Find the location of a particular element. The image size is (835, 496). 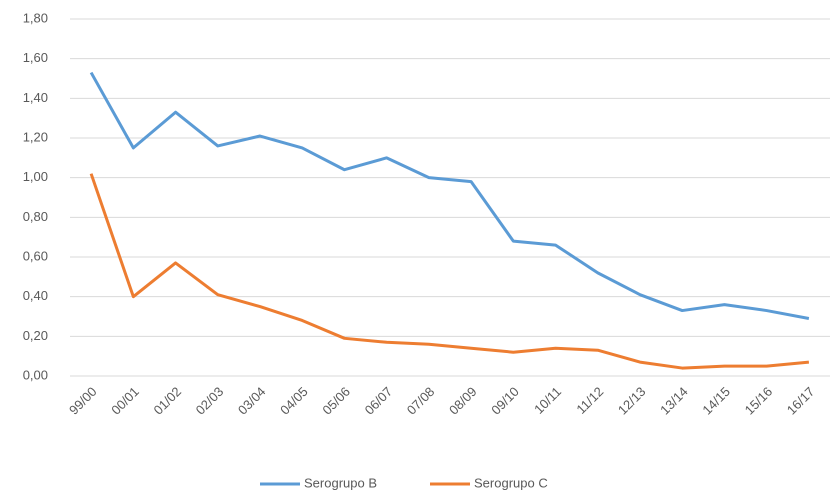

y-tick-label: 0,20 is located at coordinates (35, 335).